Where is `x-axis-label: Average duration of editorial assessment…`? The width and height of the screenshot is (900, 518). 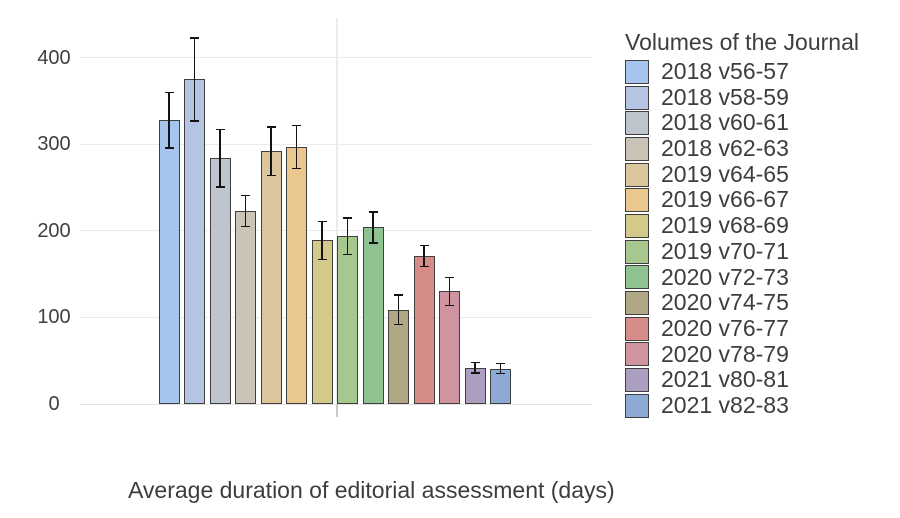 x-axis-label: Average duration of editorial assessment… is located at coordinates (371, 490).